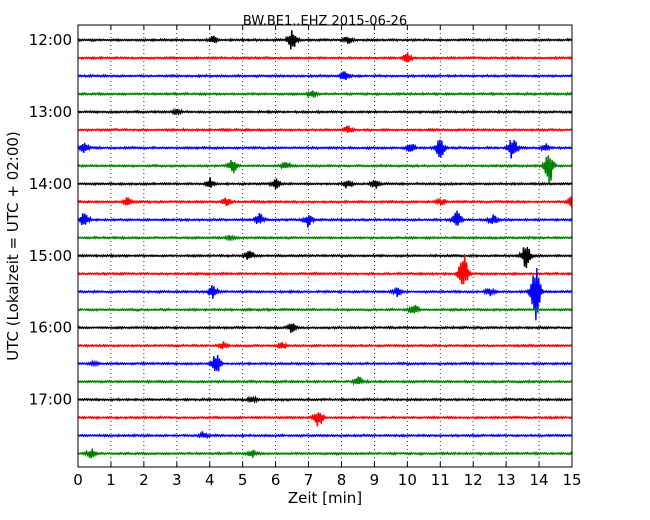  Describe the element at coordinates (473, 480) in the screenshot. I see `x-tick-label: 12` at that location.